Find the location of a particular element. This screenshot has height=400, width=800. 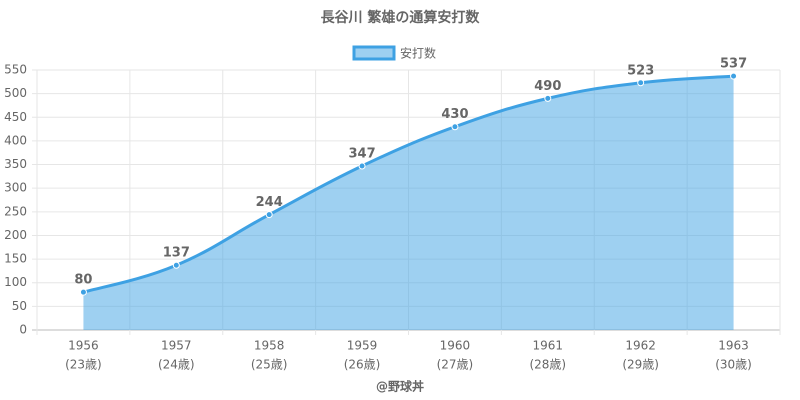

y-tick-label: 350 is located at coordinates (15, 164).